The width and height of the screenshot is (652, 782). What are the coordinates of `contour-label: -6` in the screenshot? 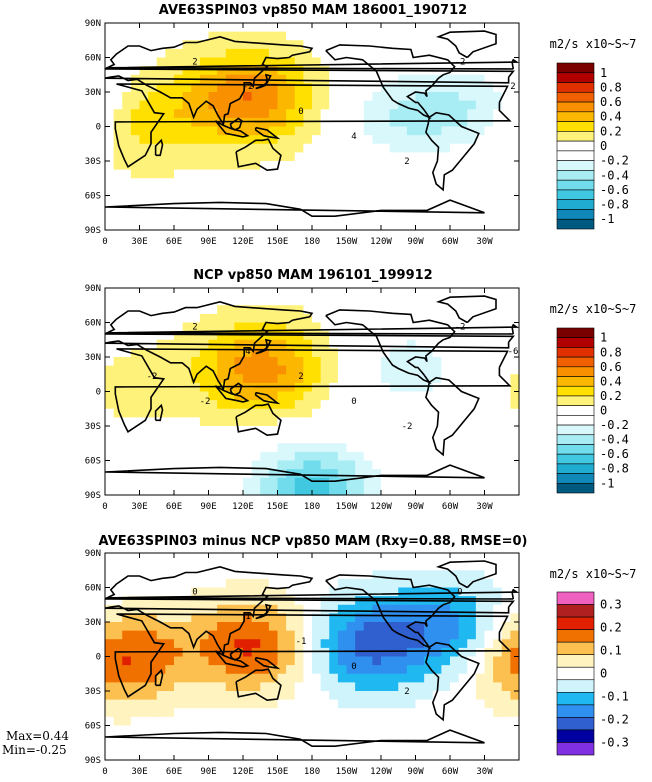 It's located at (513, 352).